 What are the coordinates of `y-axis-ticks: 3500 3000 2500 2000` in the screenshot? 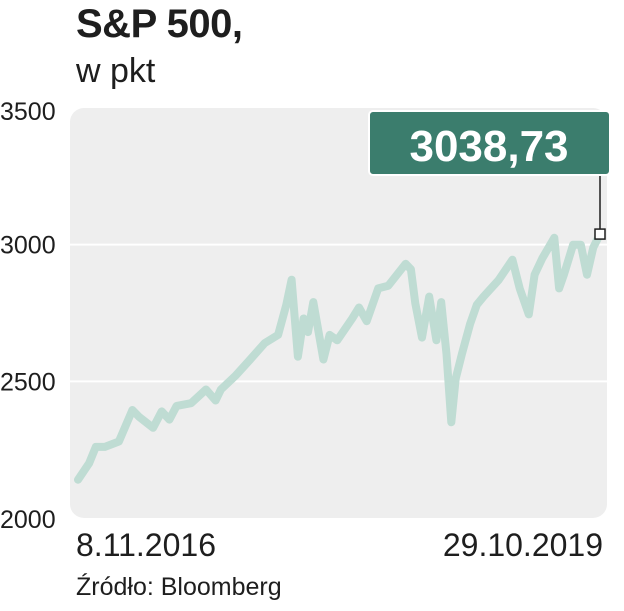 It's located at (28, 316).